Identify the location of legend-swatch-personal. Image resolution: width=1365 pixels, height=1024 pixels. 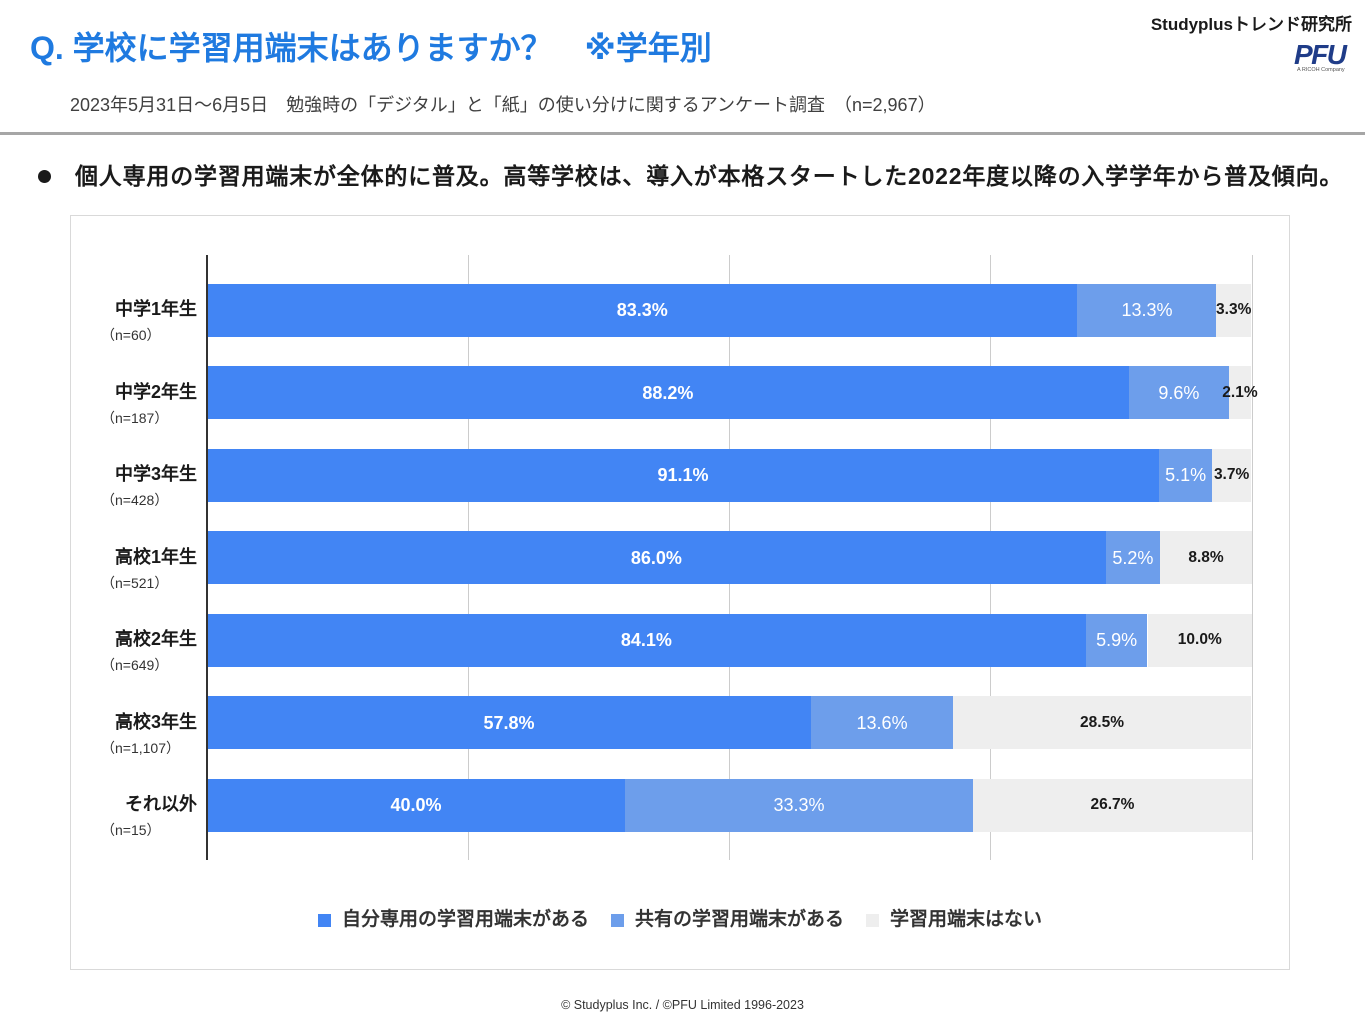
(324, 920).